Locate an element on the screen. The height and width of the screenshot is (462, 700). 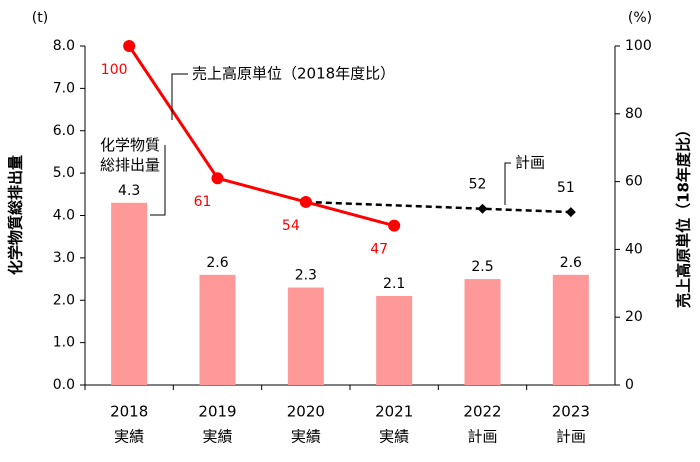
annotation: 計画 is located at coordinates (530, 163).